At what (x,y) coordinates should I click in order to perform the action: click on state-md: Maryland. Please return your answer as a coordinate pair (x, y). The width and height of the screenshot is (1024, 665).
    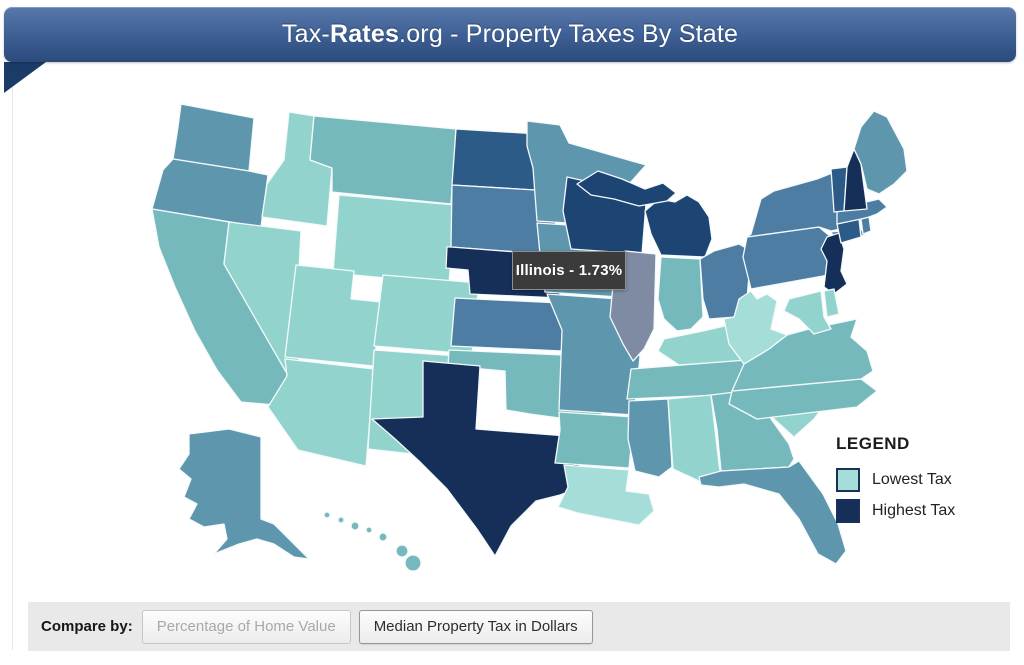
    Looking at the image, I should click on (807, 312).